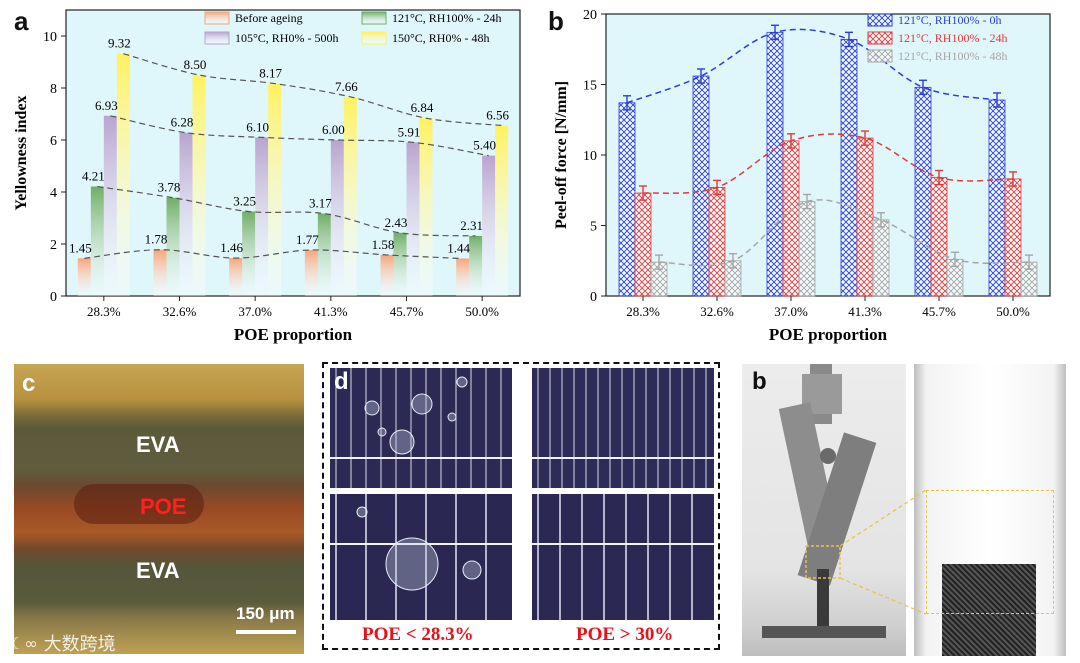  What do you see at coordinates (484, 145) in the screenshot?
I see `data-label-a: 5.40` at bounding box center [484, 145].